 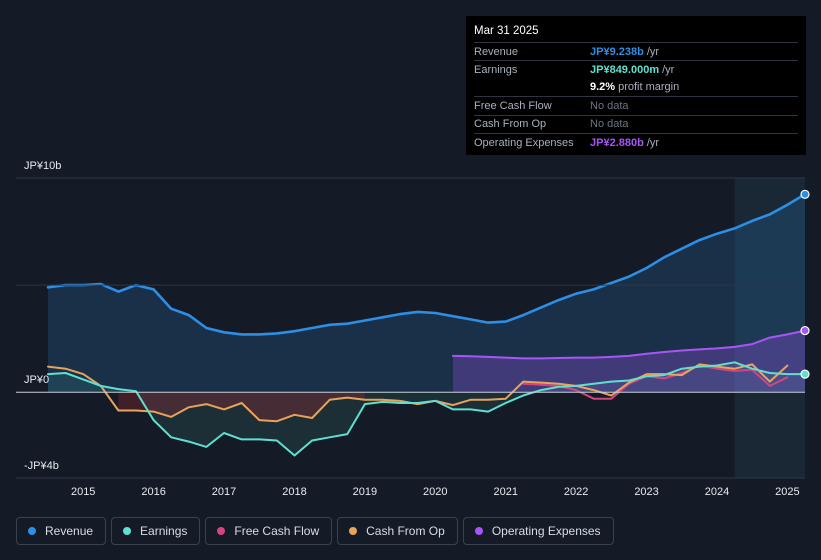 What do you see at coordinates (576, 492) in the screenshot?
I see `x-tick-label: 2022` at bounding box center [576, 492].